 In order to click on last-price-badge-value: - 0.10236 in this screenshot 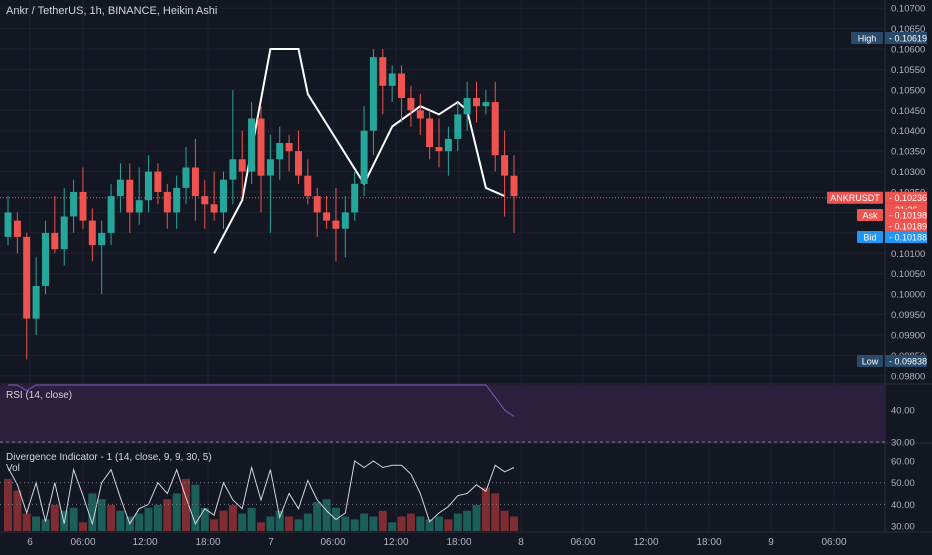, I will do `click(908, 198)`.